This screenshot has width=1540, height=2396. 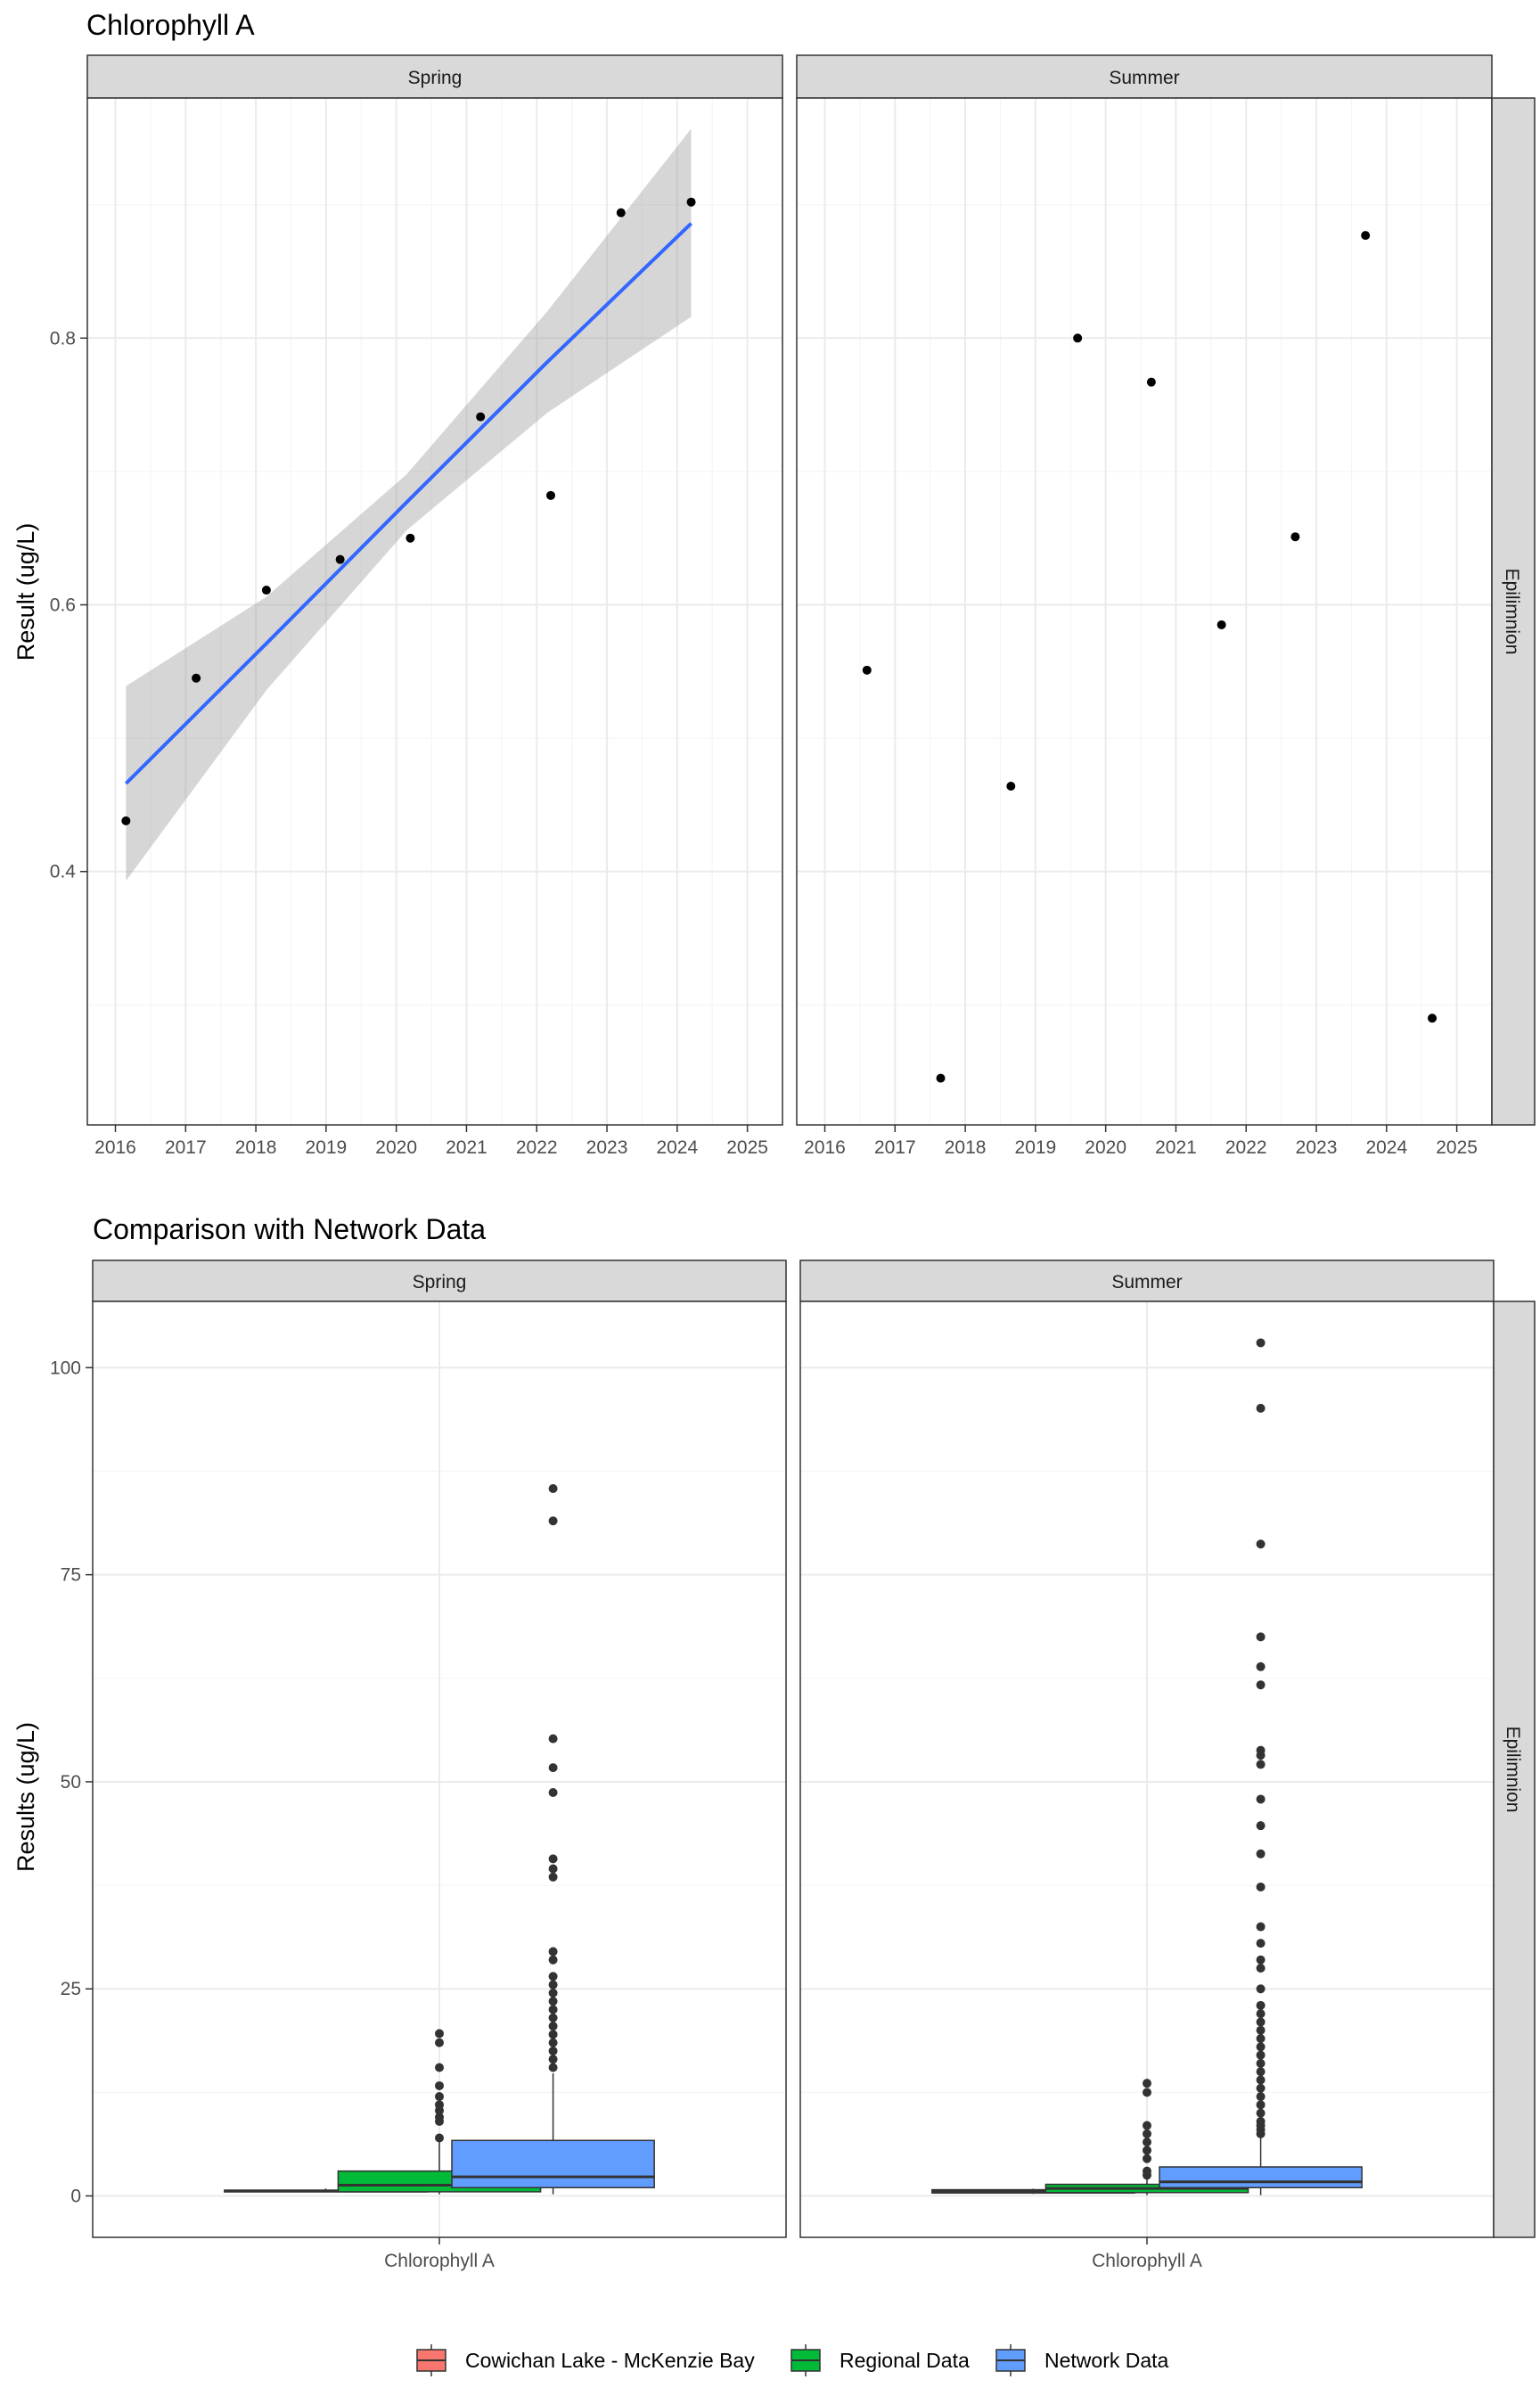 I want to click on chart1-row-strip, so click(x=1513, y=611).